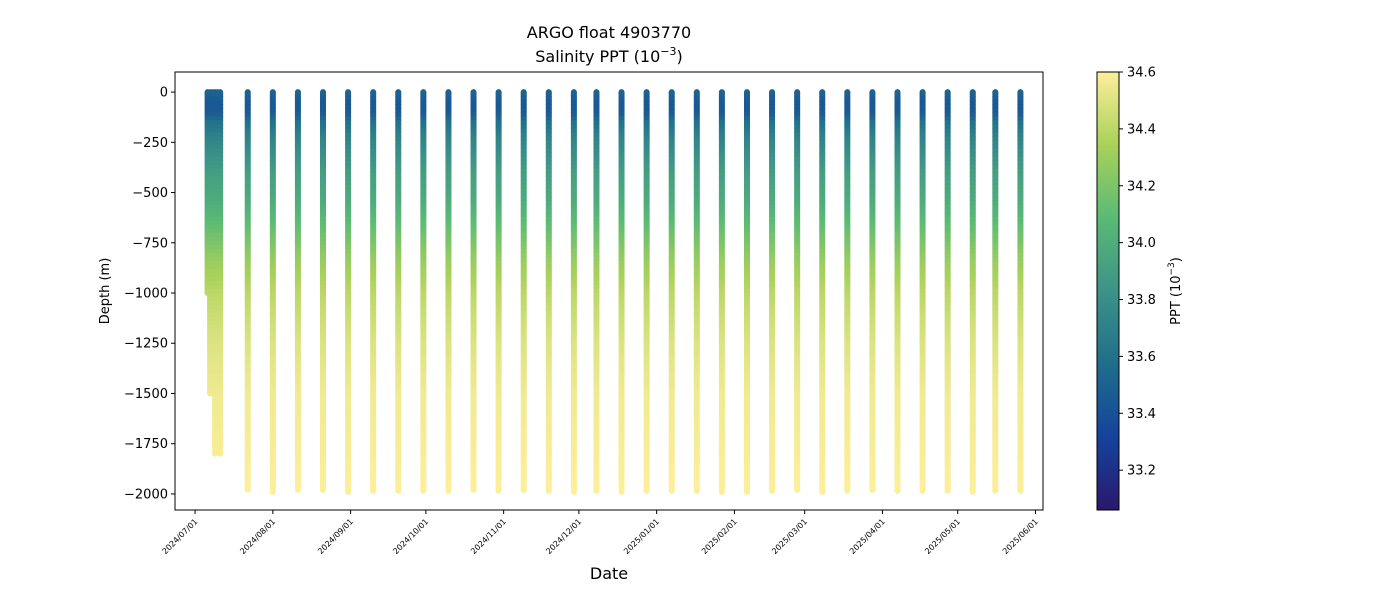  What do you see at coordinates (498, 291) in the screenshot?
I see `profile-column` at bounding box center [498, 291].